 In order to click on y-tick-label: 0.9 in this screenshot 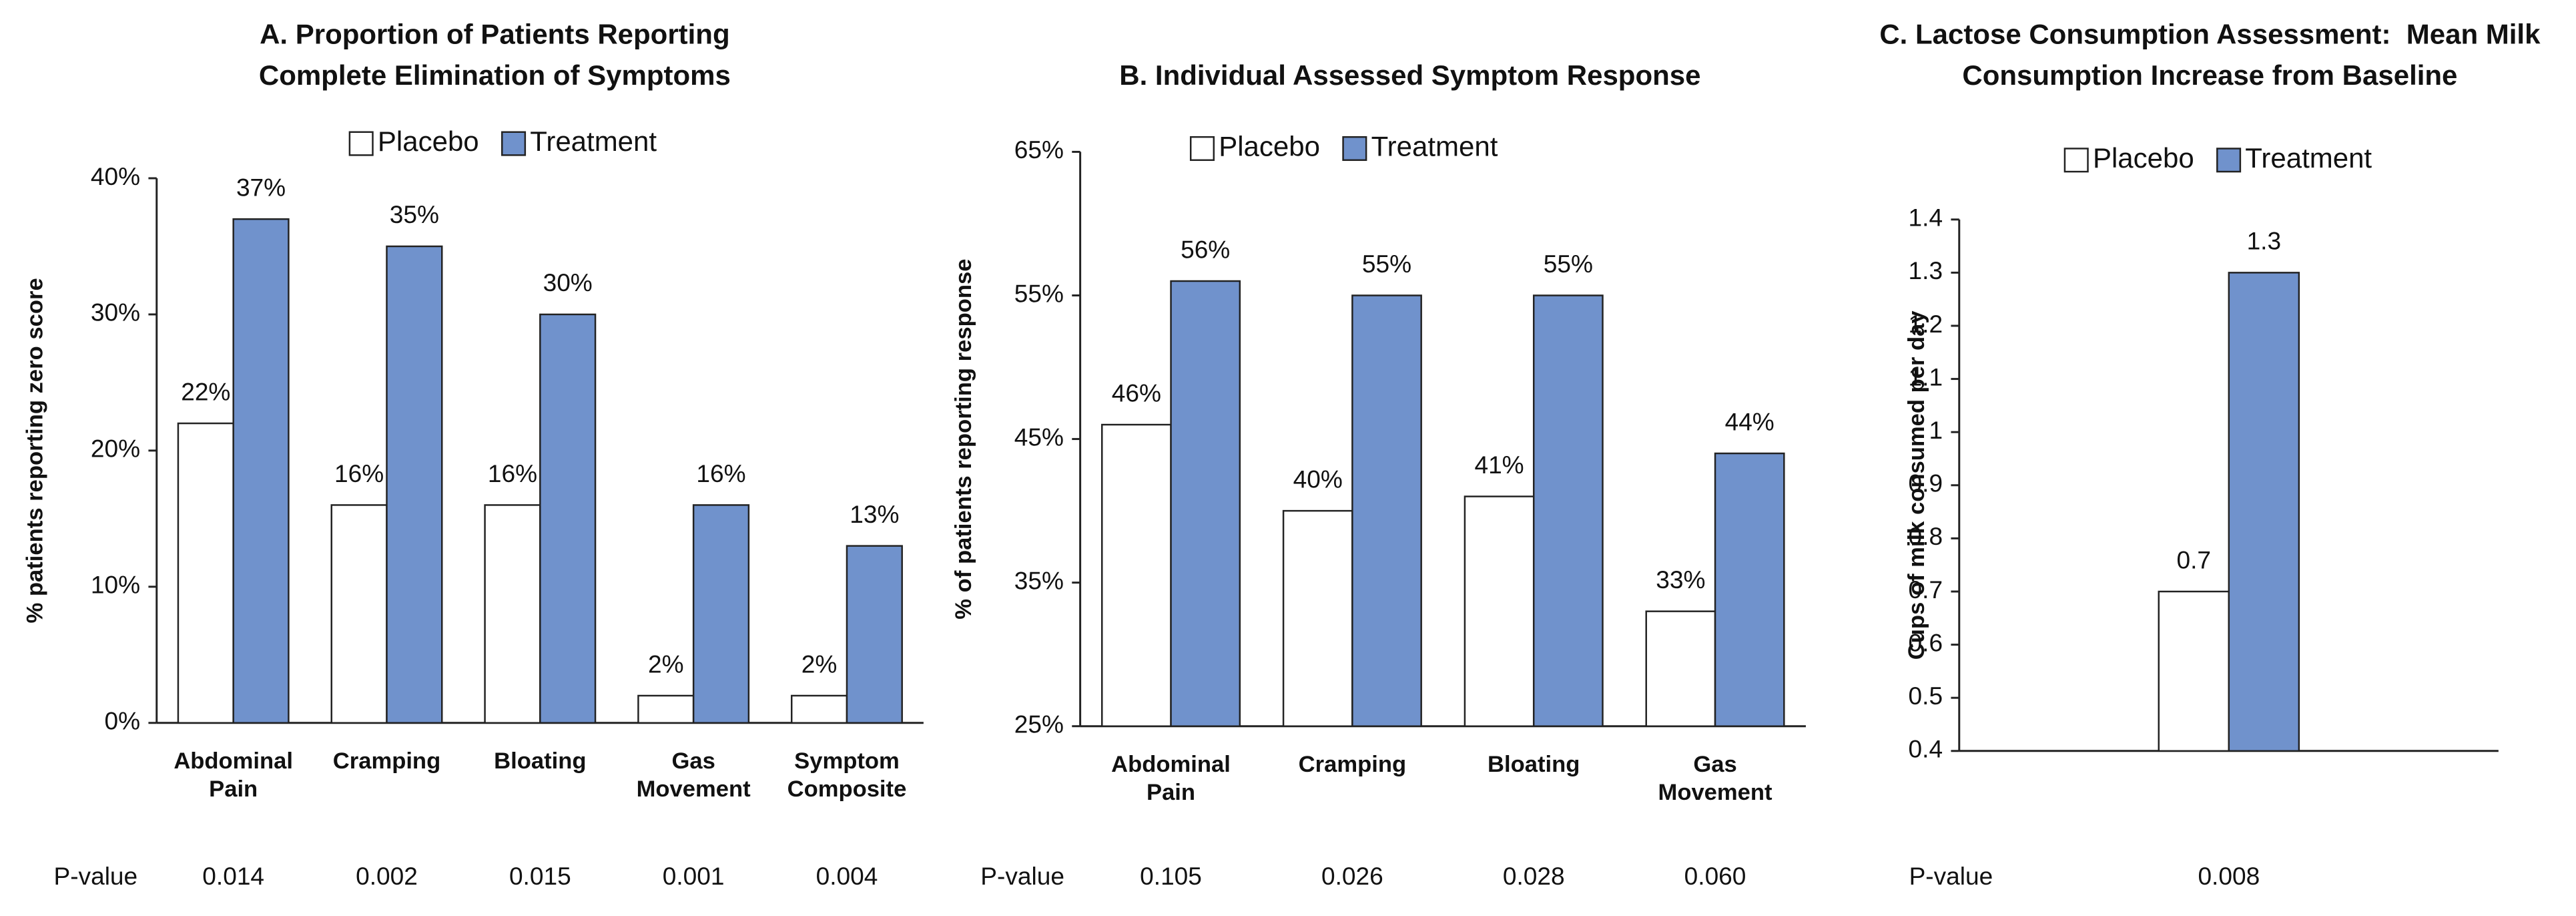, I will do `click(1926, 483)`.